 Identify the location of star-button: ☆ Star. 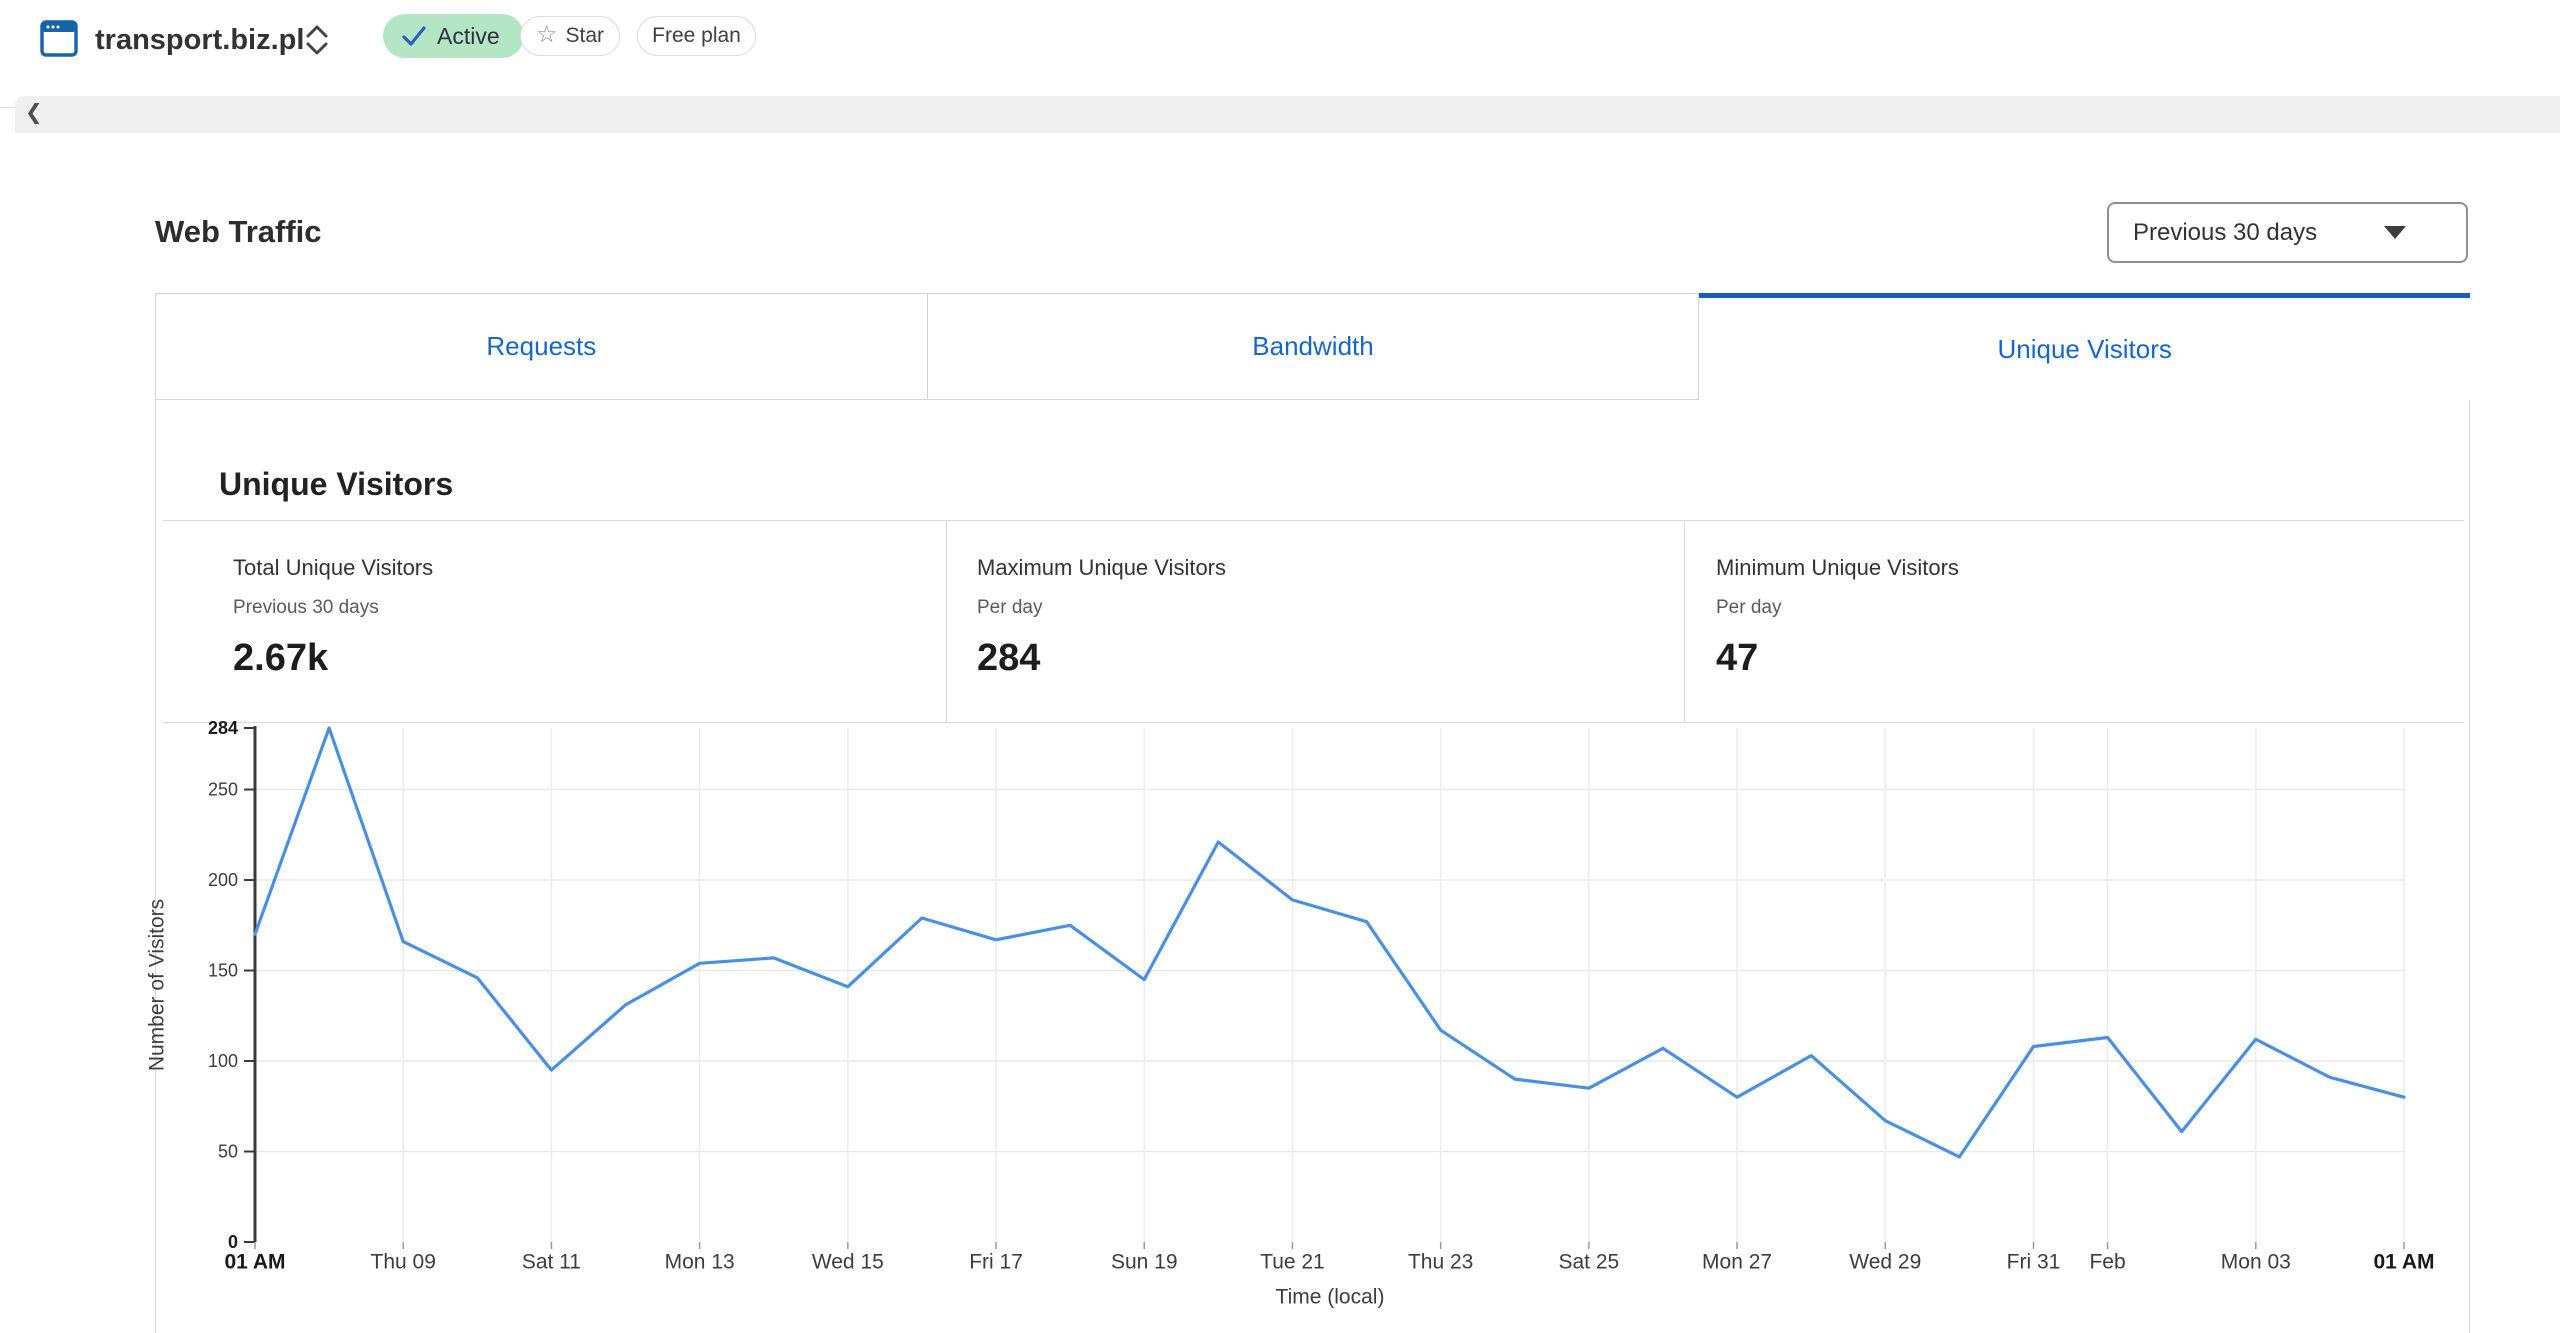
(570, 36).